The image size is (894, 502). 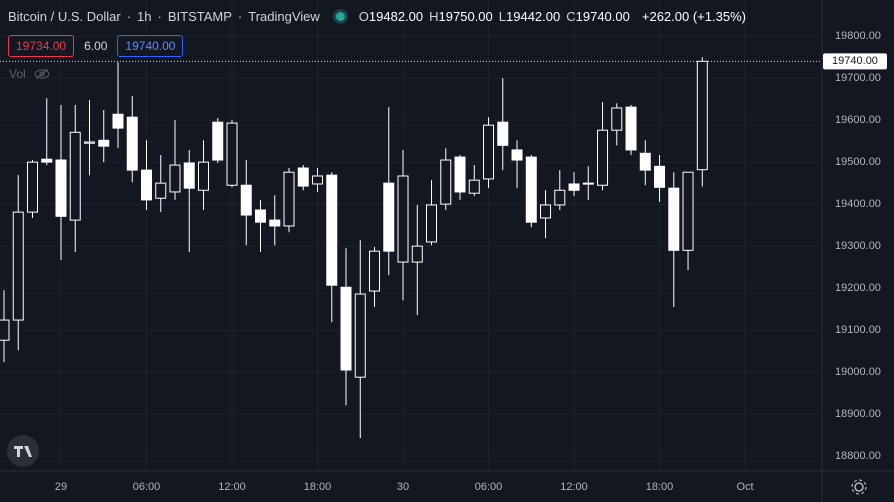 I want to click on ohlc-label: C, so click(x=571, y=16).